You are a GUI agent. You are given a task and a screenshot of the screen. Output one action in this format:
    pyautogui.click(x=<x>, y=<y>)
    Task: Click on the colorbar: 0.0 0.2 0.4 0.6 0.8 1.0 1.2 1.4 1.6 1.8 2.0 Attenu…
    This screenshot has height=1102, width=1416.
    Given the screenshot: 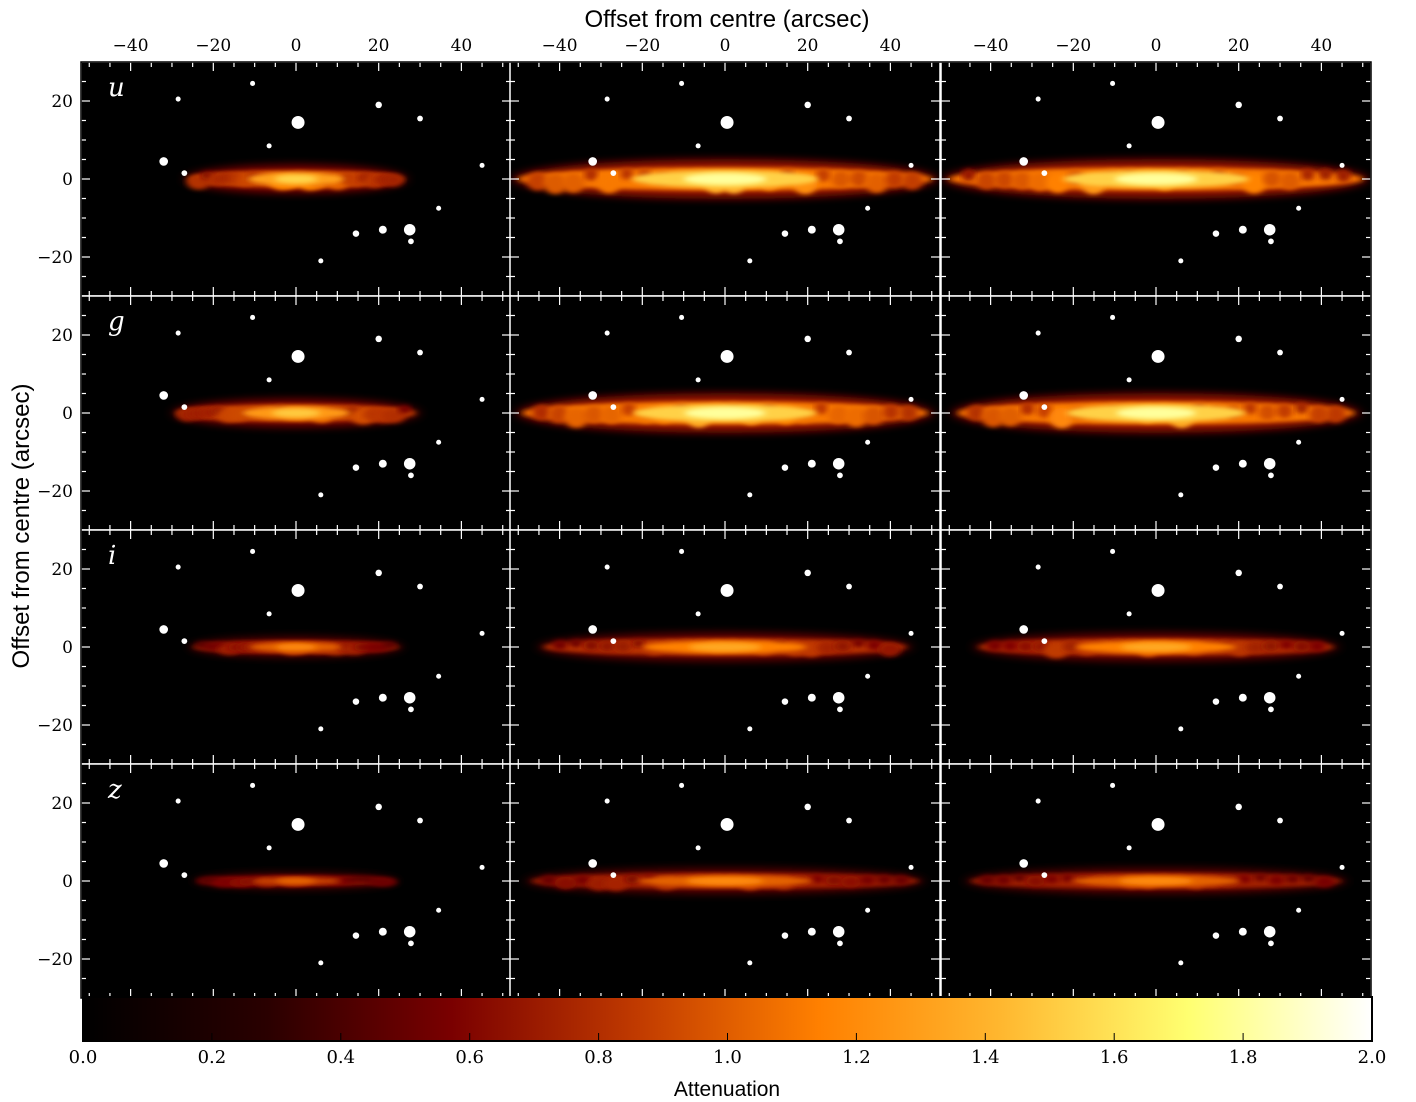 What is the action you would take?
    pyautogui.click(x=727, y=1048)
    